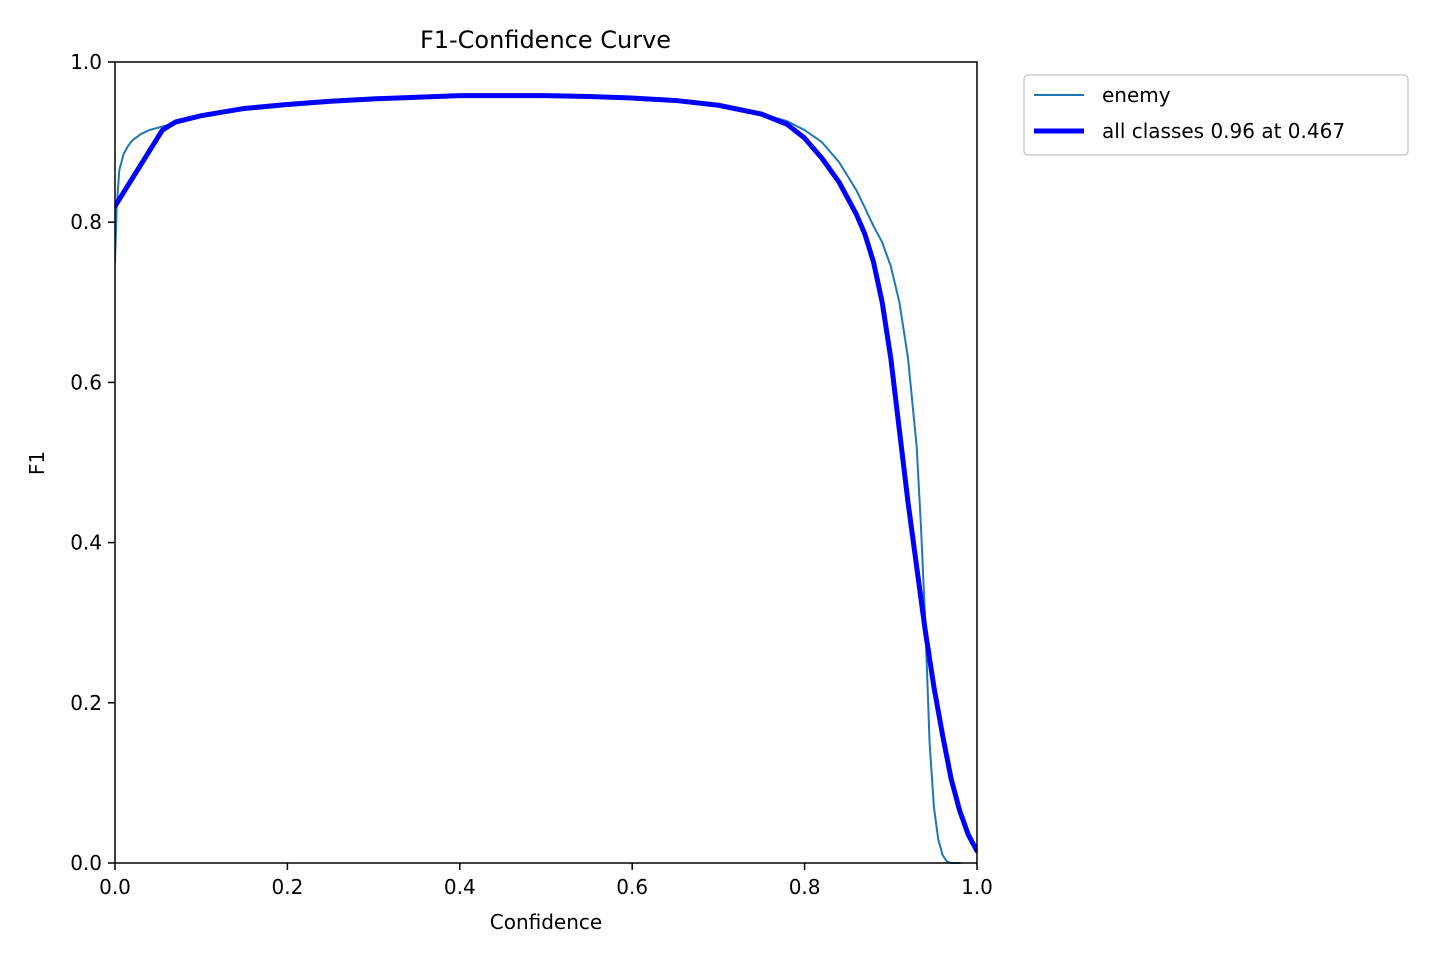 This screenshot has height=963, width=1445. I want to click on y-tick-label: 0.2, so click(86, 703).